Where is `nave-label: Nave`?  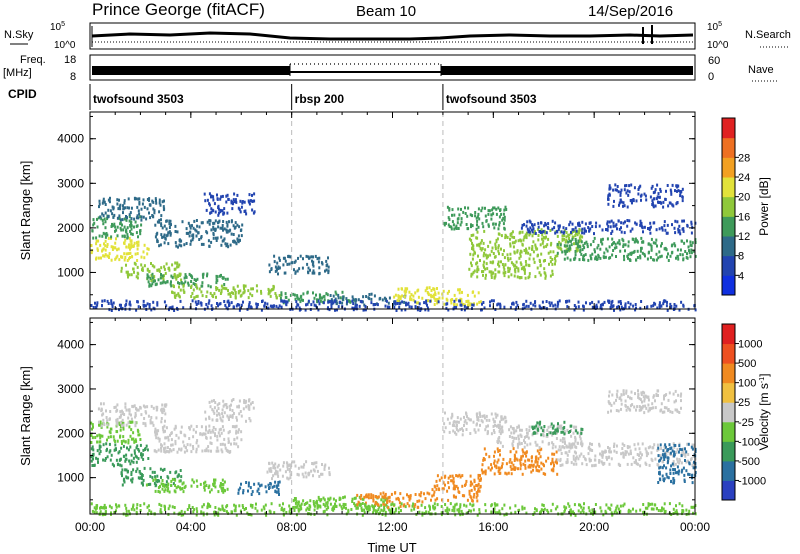 nave-label: Nave is located at coordinates (761, 70).